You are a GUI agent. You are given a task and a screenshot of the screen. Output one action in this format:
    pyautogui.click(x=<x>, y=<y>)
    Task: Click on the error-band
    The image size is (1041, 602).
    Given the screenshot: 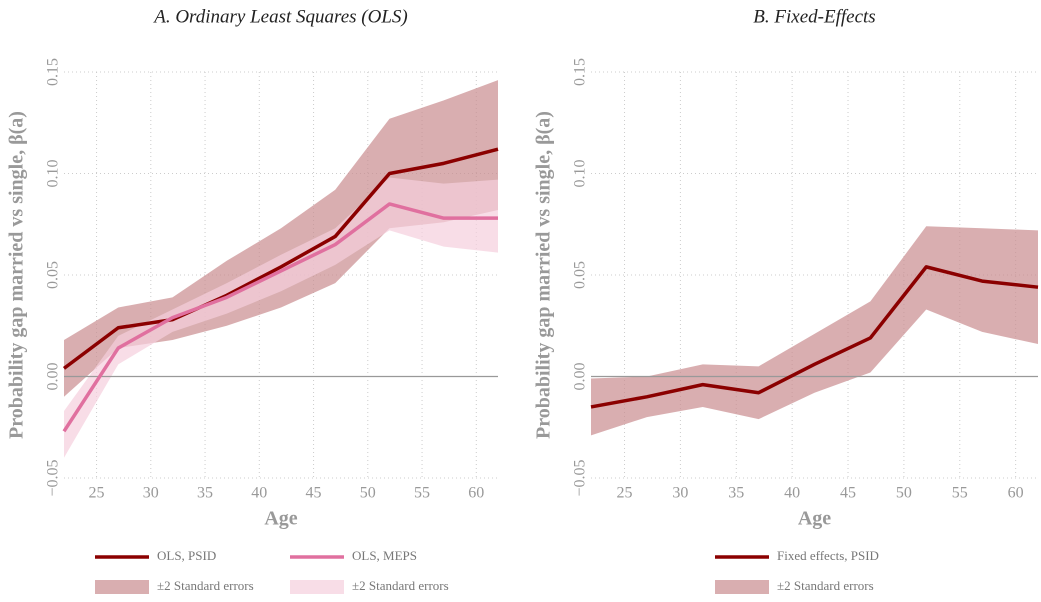 What is the action you would take?
    pyautogui.click(x=814, y=331)
    